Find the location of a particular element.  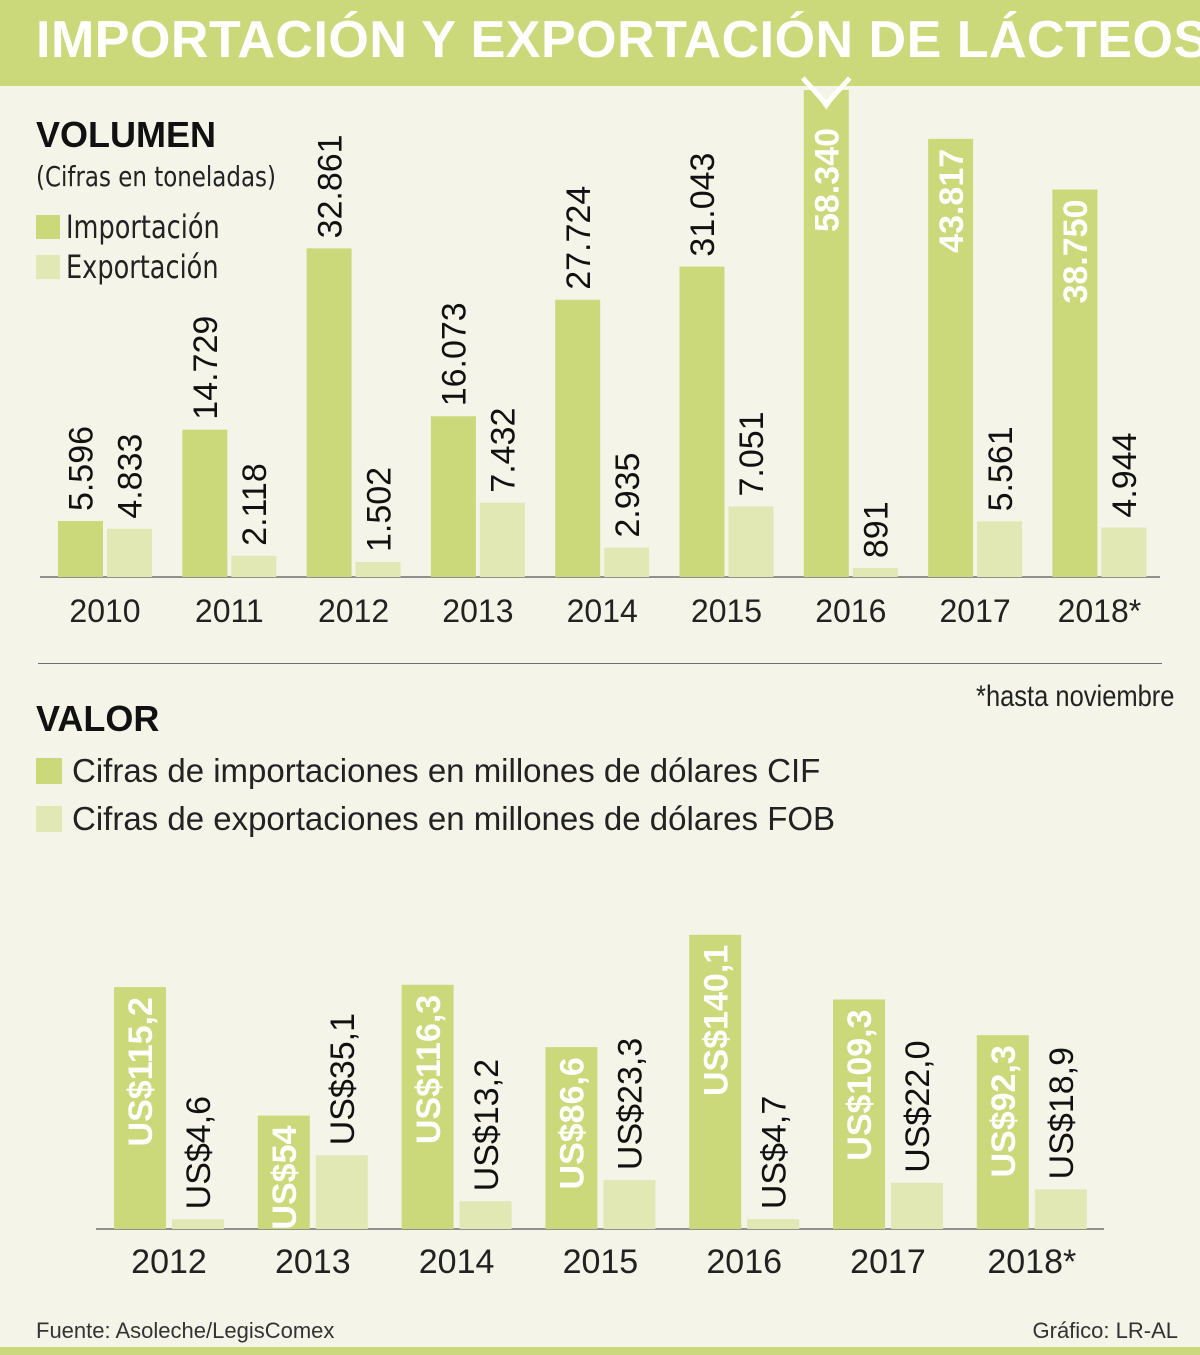

volume-legend-import: Importación is located at coordinates (147, 227).